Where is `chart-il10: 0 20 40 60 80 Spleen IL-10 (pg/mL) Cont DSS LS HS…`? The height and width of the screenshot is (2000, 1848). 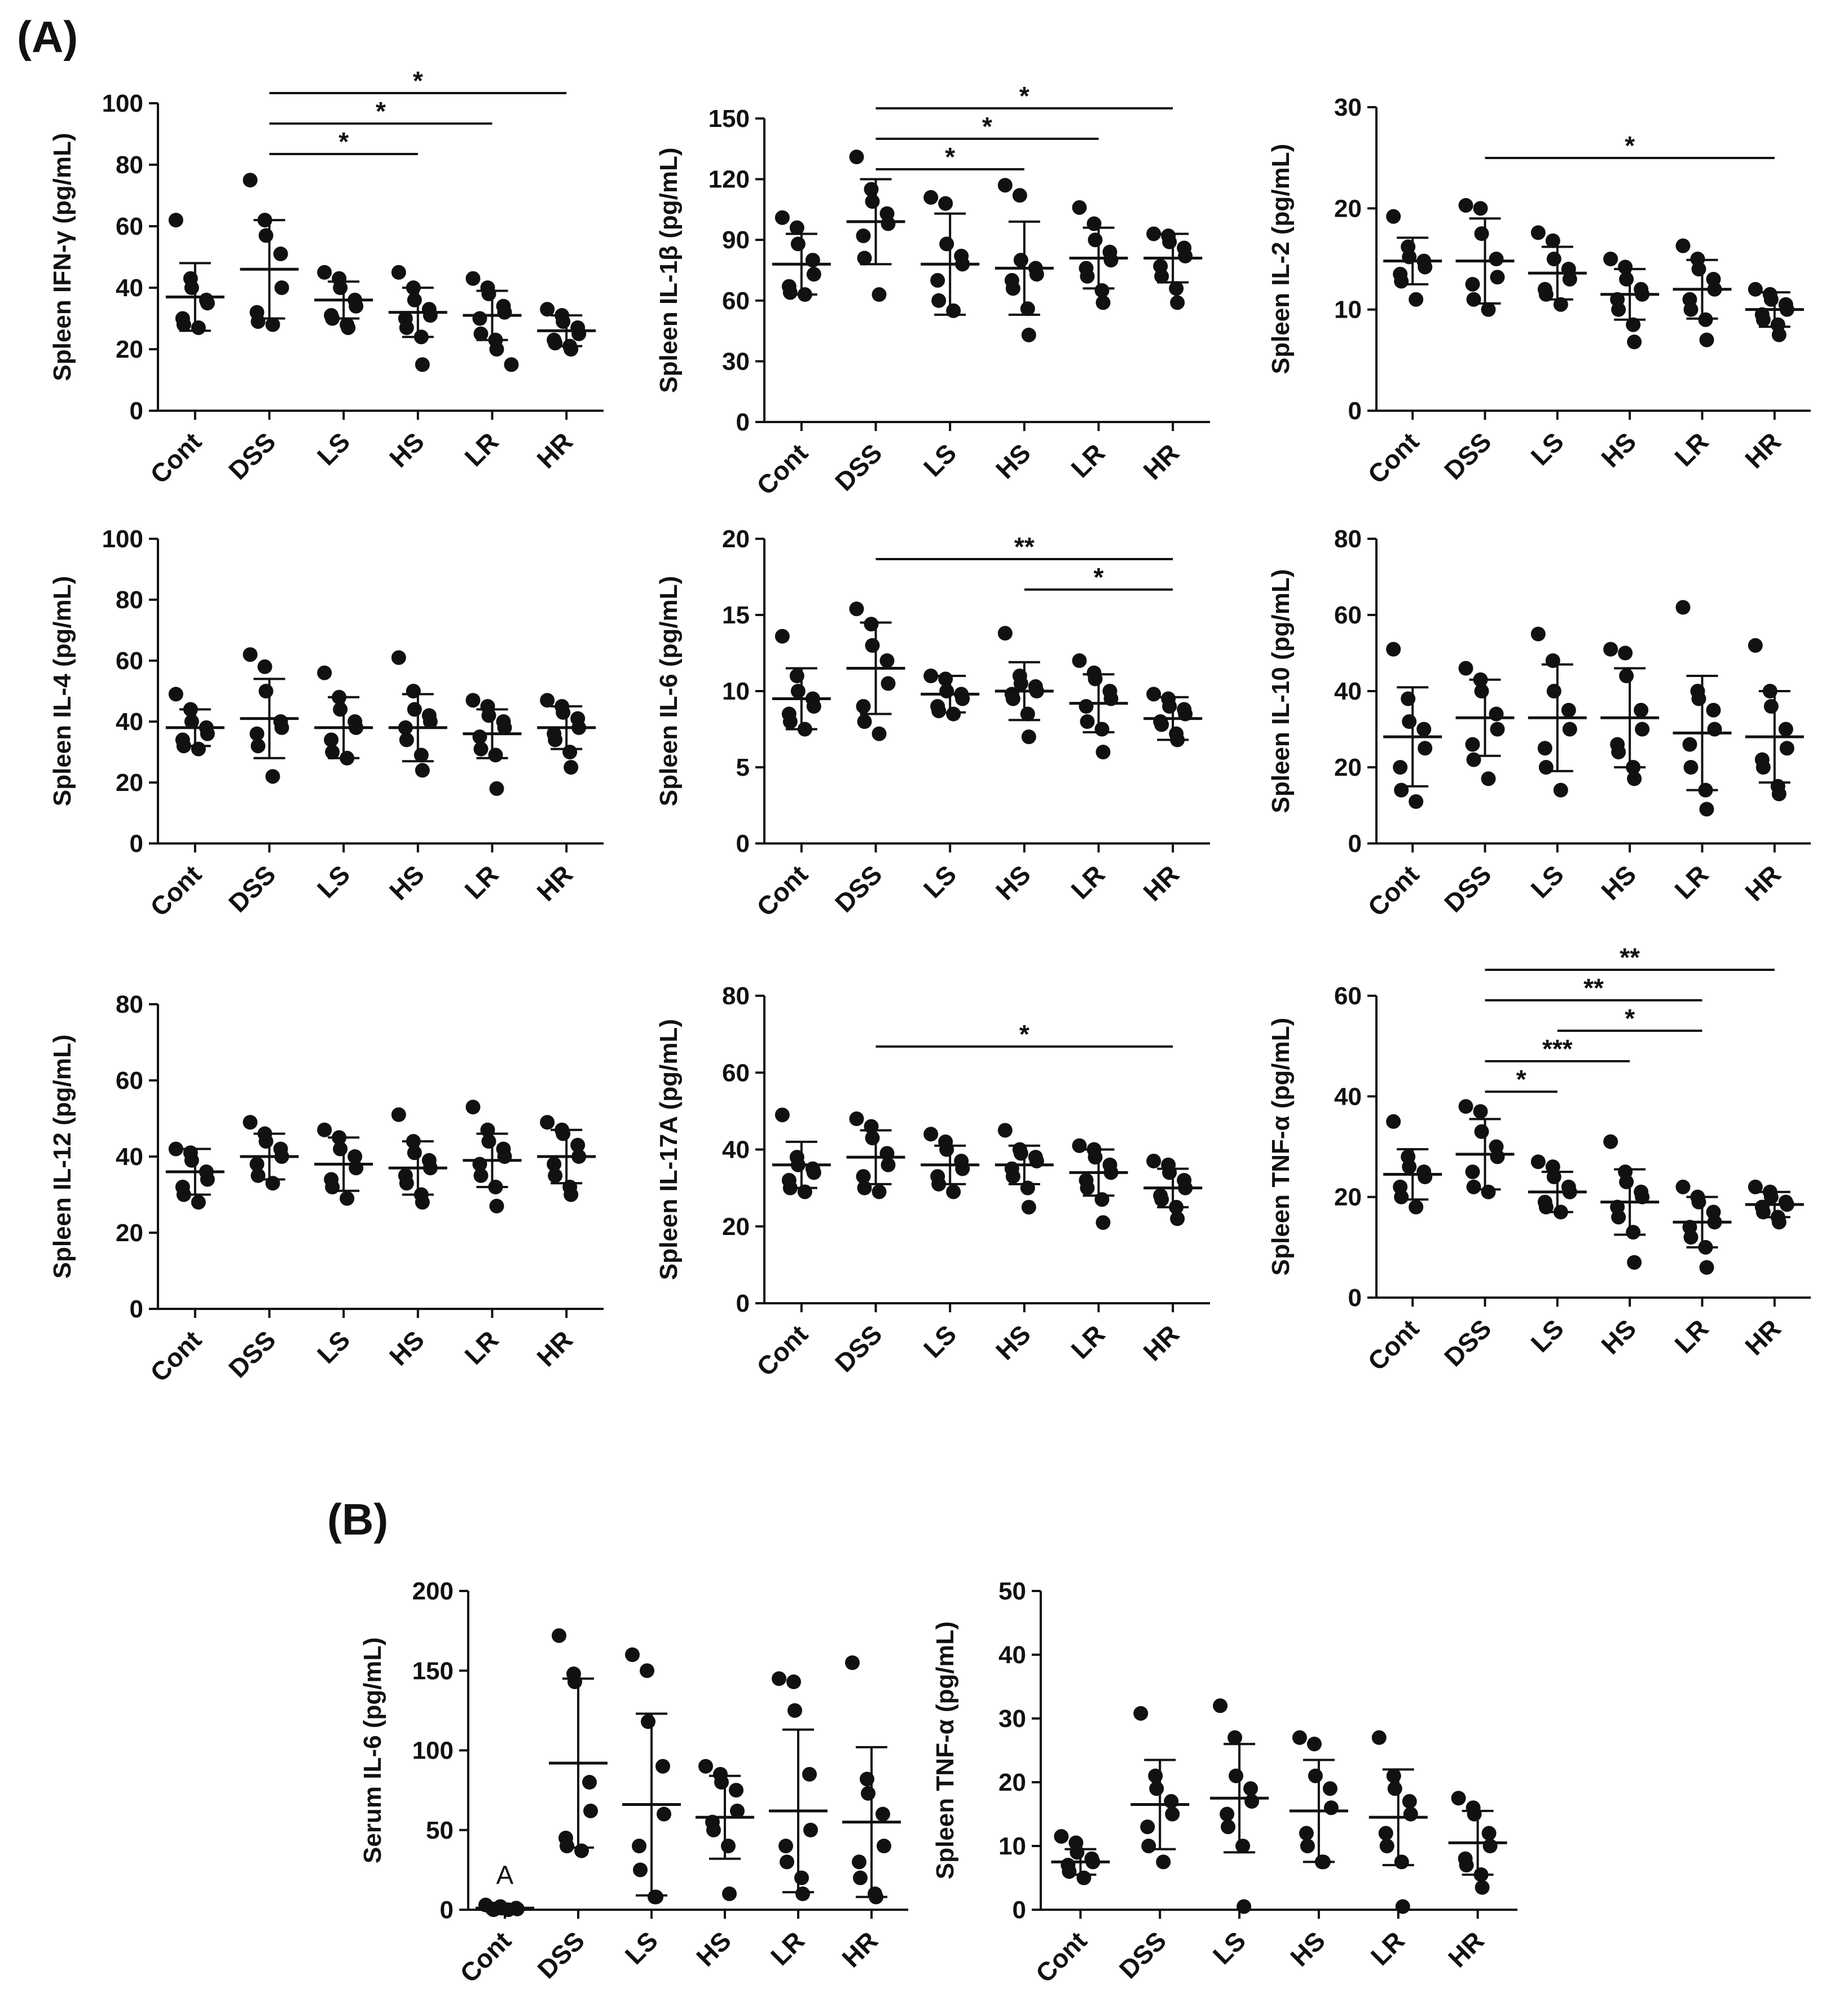 chart-il10: 0 20 40 60 80 Spleen IL-10 (pg/mL) Cont DSS LS HS… is located at coordinates (1539, 723).